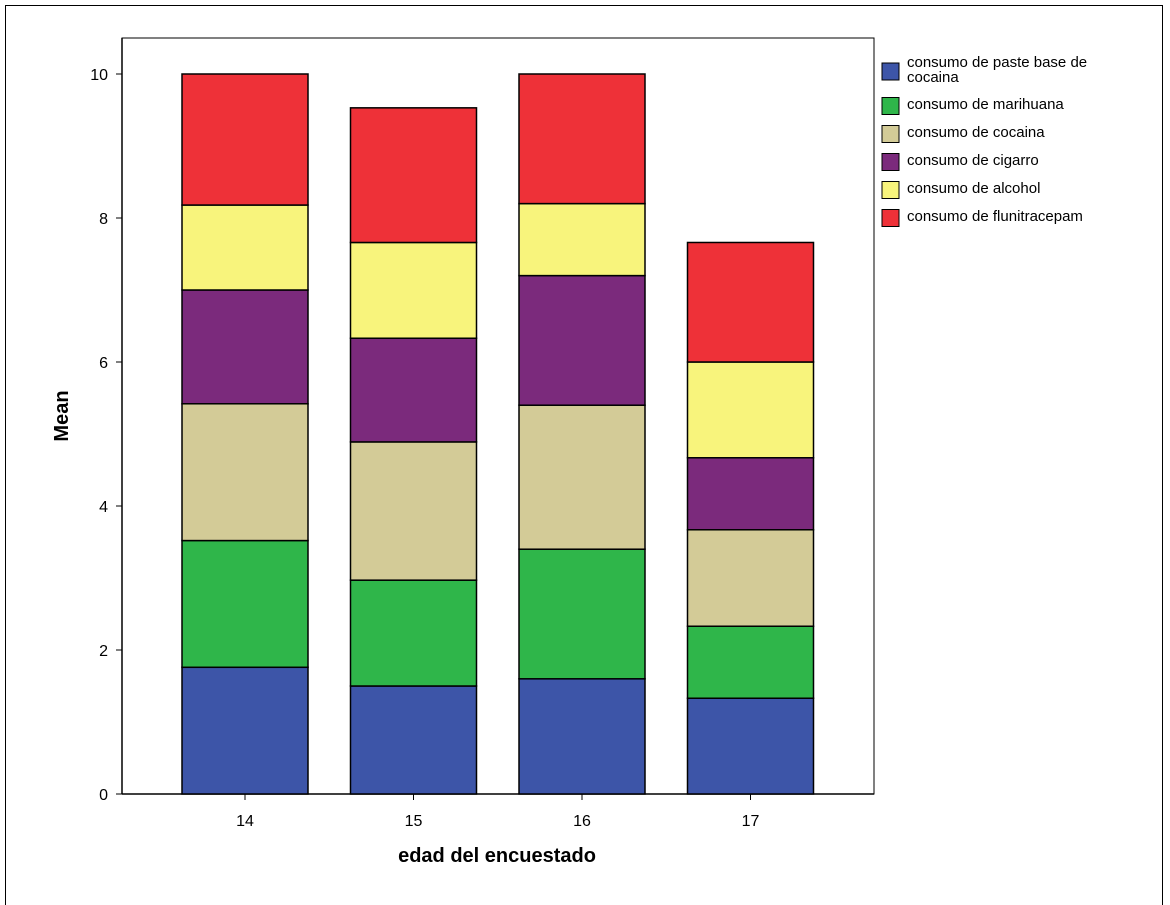  Describe the element at coordinates (973, 188) in the screenshot. I see `legend-label: consumo de alcohol` at that location.